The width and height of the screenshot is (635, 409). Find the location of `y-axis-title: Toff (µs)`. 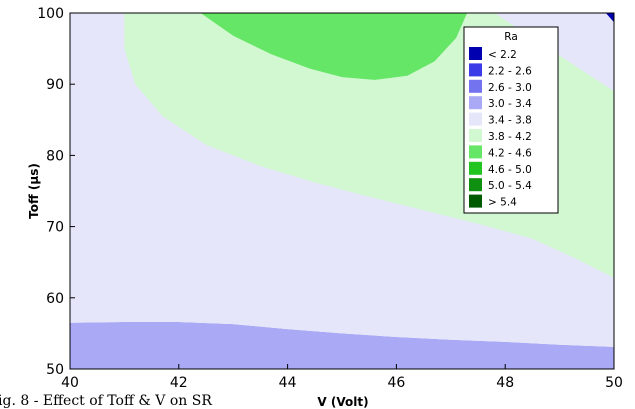

y-axis-title: Toff (µs) is located at coordinates (34, 191).